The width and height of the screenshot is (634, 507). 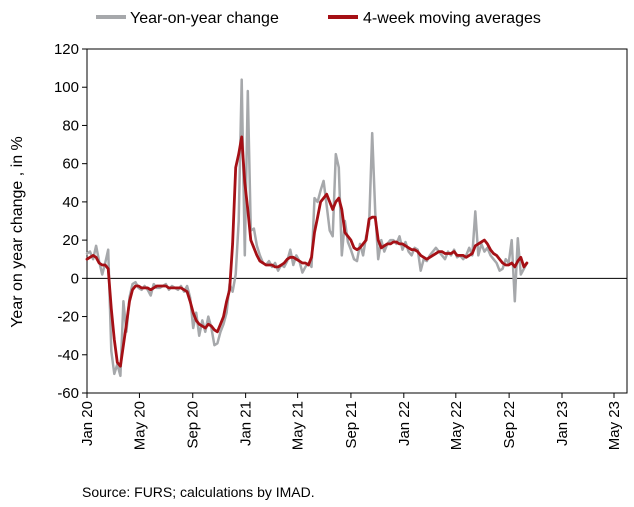 I want to click on y-axis: -60 -40 -20 0 20 40 60 80 100 120, so click(x=70, y=221).